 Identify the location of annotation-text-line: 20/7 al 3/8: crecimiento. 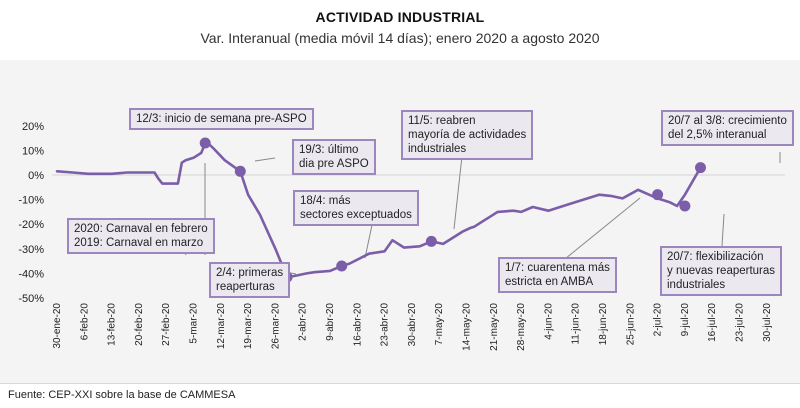
(727, 121).